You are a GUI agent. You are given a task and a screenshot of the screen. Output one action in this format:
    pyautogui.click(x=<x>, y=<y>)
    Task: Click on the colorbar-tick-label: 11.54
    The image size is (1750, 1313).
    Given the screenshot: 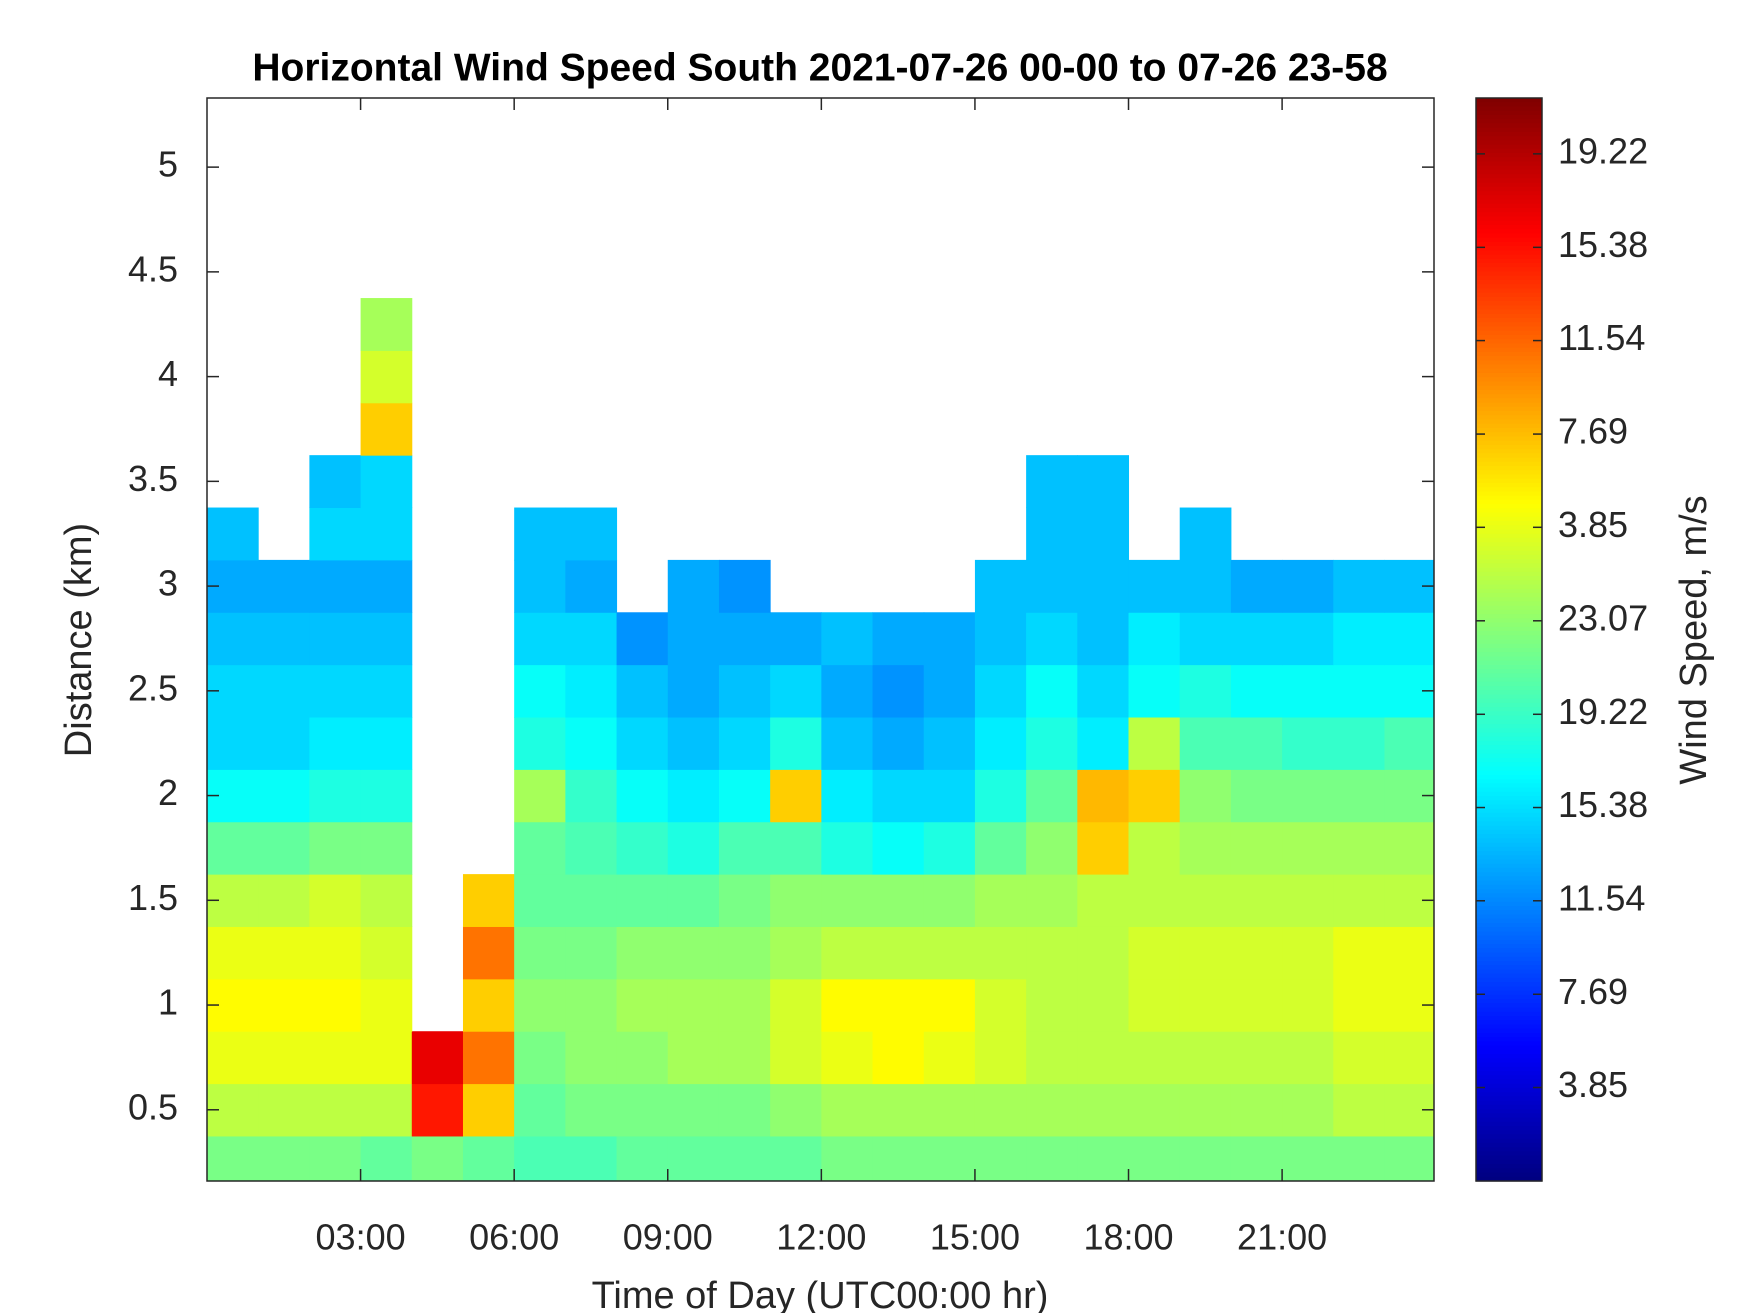 What is the action you would take?
    pyautogui.click(x=1601, y=897)
    